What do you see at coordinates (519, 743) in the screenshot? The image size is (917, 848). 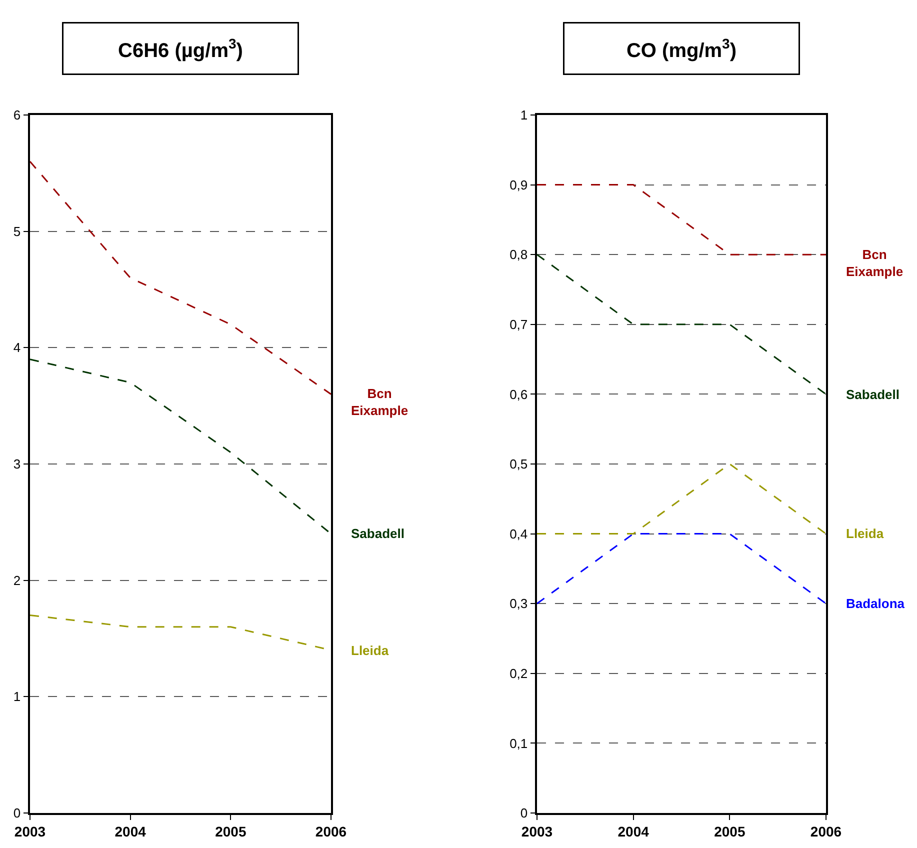 I see `y-tick-label: 0,1` at bounding box center [519, 743].